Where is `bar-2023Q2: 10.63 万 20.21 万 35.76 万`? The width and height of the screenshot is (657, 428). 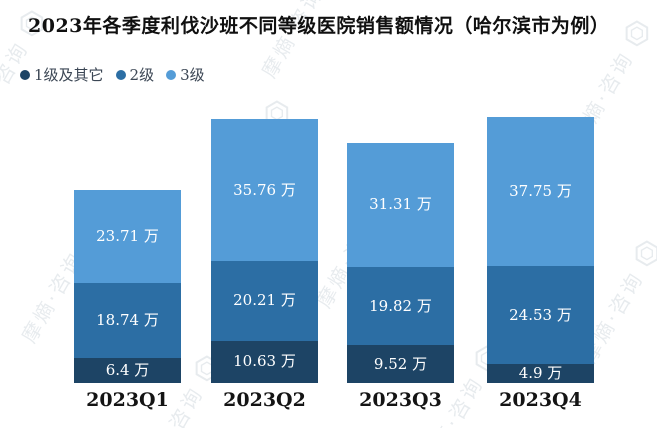 bar-2023Q2: 10.63 万 20.21 万 35.76 万 is located at coordinates (264, 251).